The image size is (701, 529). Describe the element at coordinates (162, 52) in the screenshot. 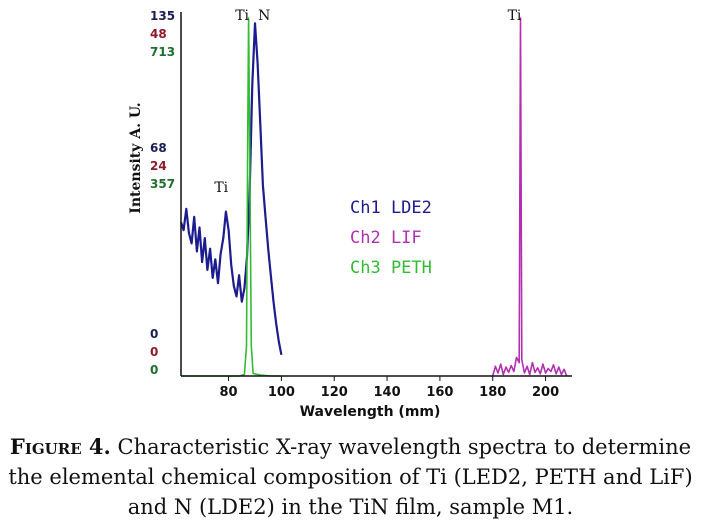

I see `y-tick-label: 713` at that location.